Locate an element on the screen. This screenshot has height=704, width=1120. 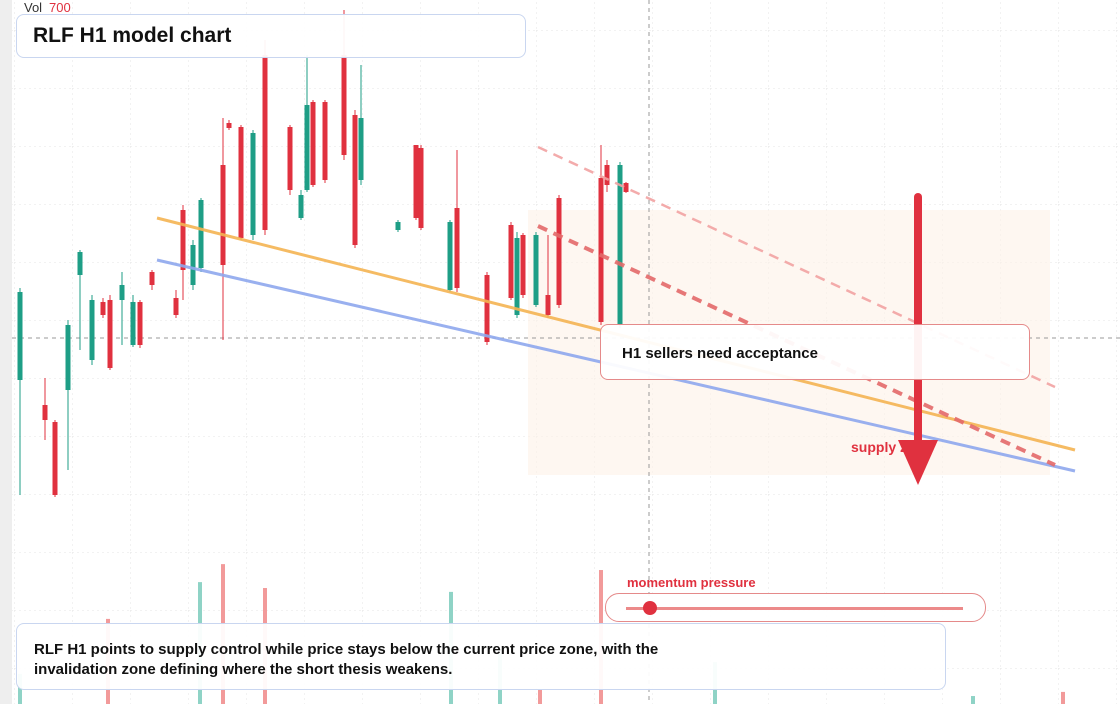
momentum-label: momentum pressure is located at coordinates (691, 582).